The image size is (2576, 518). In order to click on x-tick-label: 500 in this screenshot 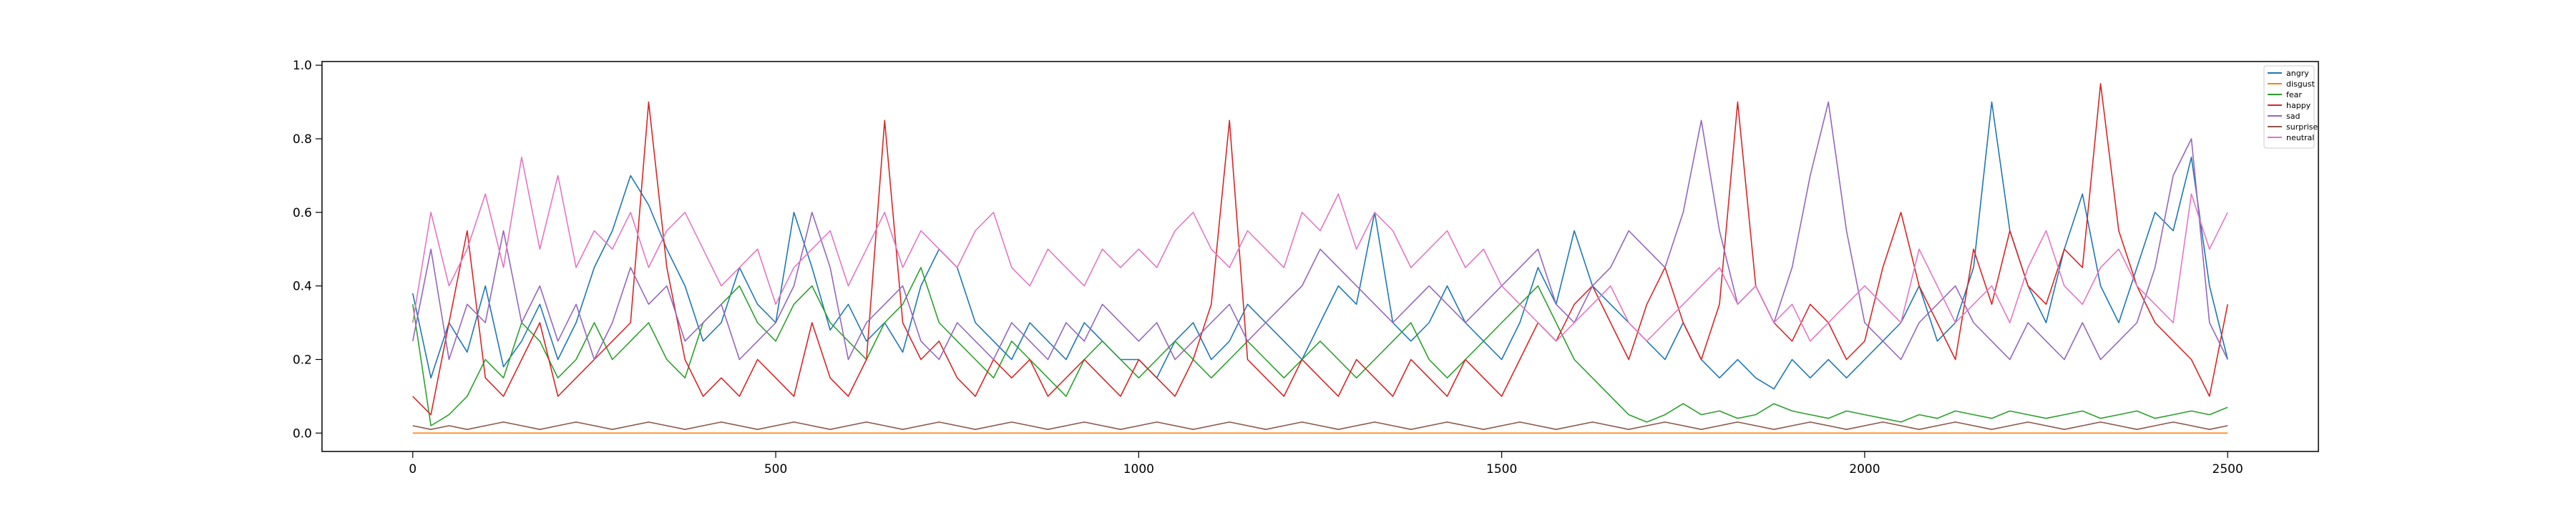, I will do `click(775, 470)`.